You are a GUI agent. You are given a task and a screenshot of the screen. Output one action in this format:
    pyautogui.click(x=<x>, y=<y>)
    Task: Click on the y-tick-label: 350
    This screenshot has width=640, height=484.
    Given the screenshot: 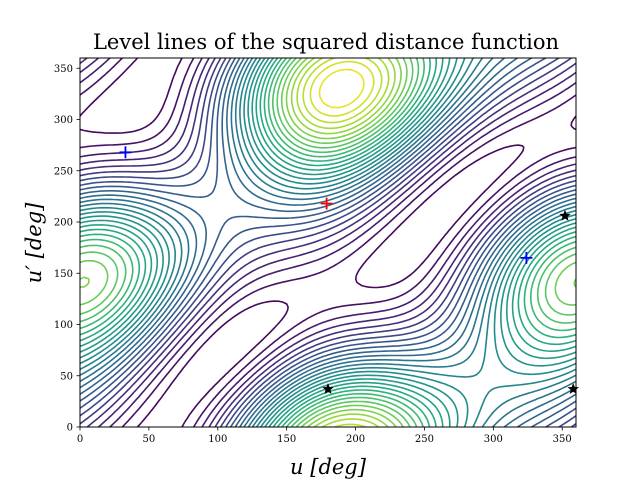 What is the action you would take?
    pyautogui.click(x=63, y=69)
    